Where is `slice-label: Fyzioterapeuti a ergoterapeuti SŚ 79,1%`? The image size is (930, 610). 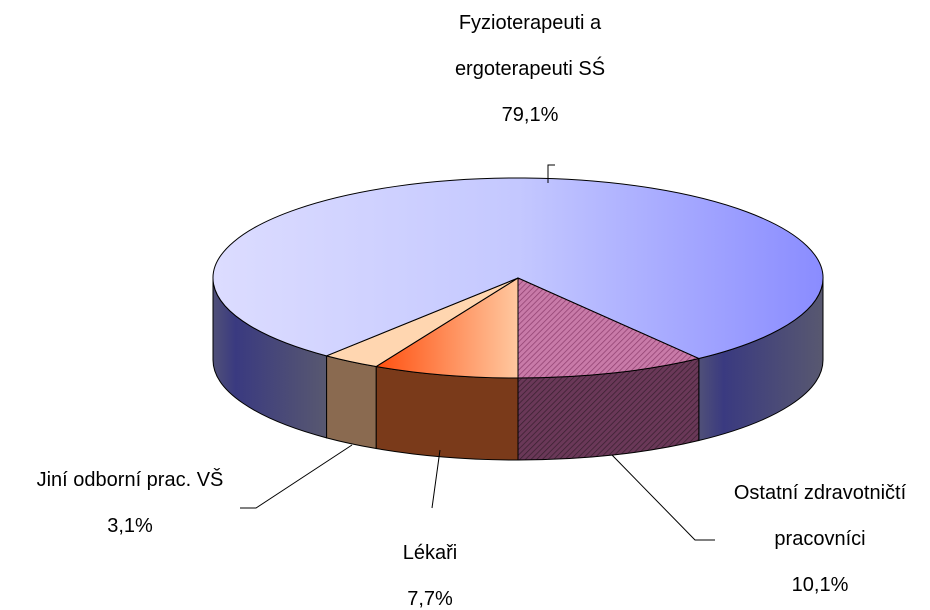
slice-label: Fyzioterapeuti a ergoterapeuti SŚ 79,1% is located at coordinates (530, 69).